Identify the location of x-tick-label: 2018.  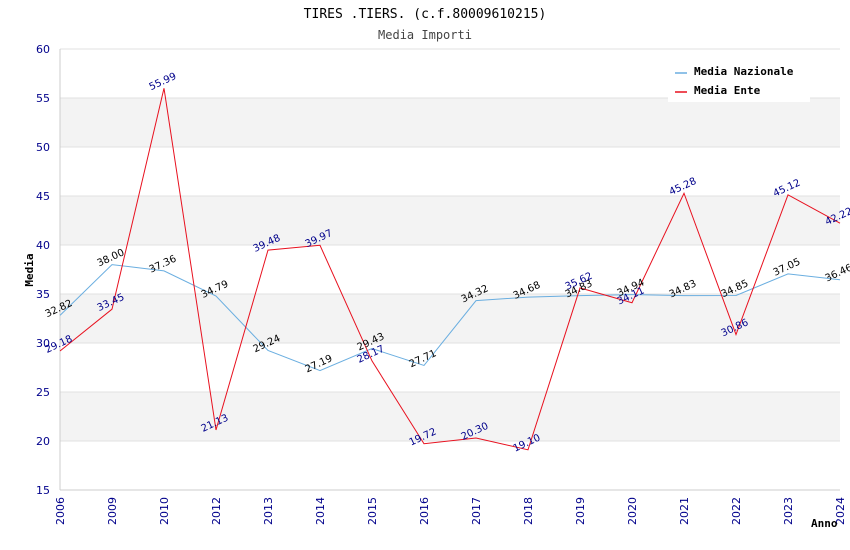
(528, 511).